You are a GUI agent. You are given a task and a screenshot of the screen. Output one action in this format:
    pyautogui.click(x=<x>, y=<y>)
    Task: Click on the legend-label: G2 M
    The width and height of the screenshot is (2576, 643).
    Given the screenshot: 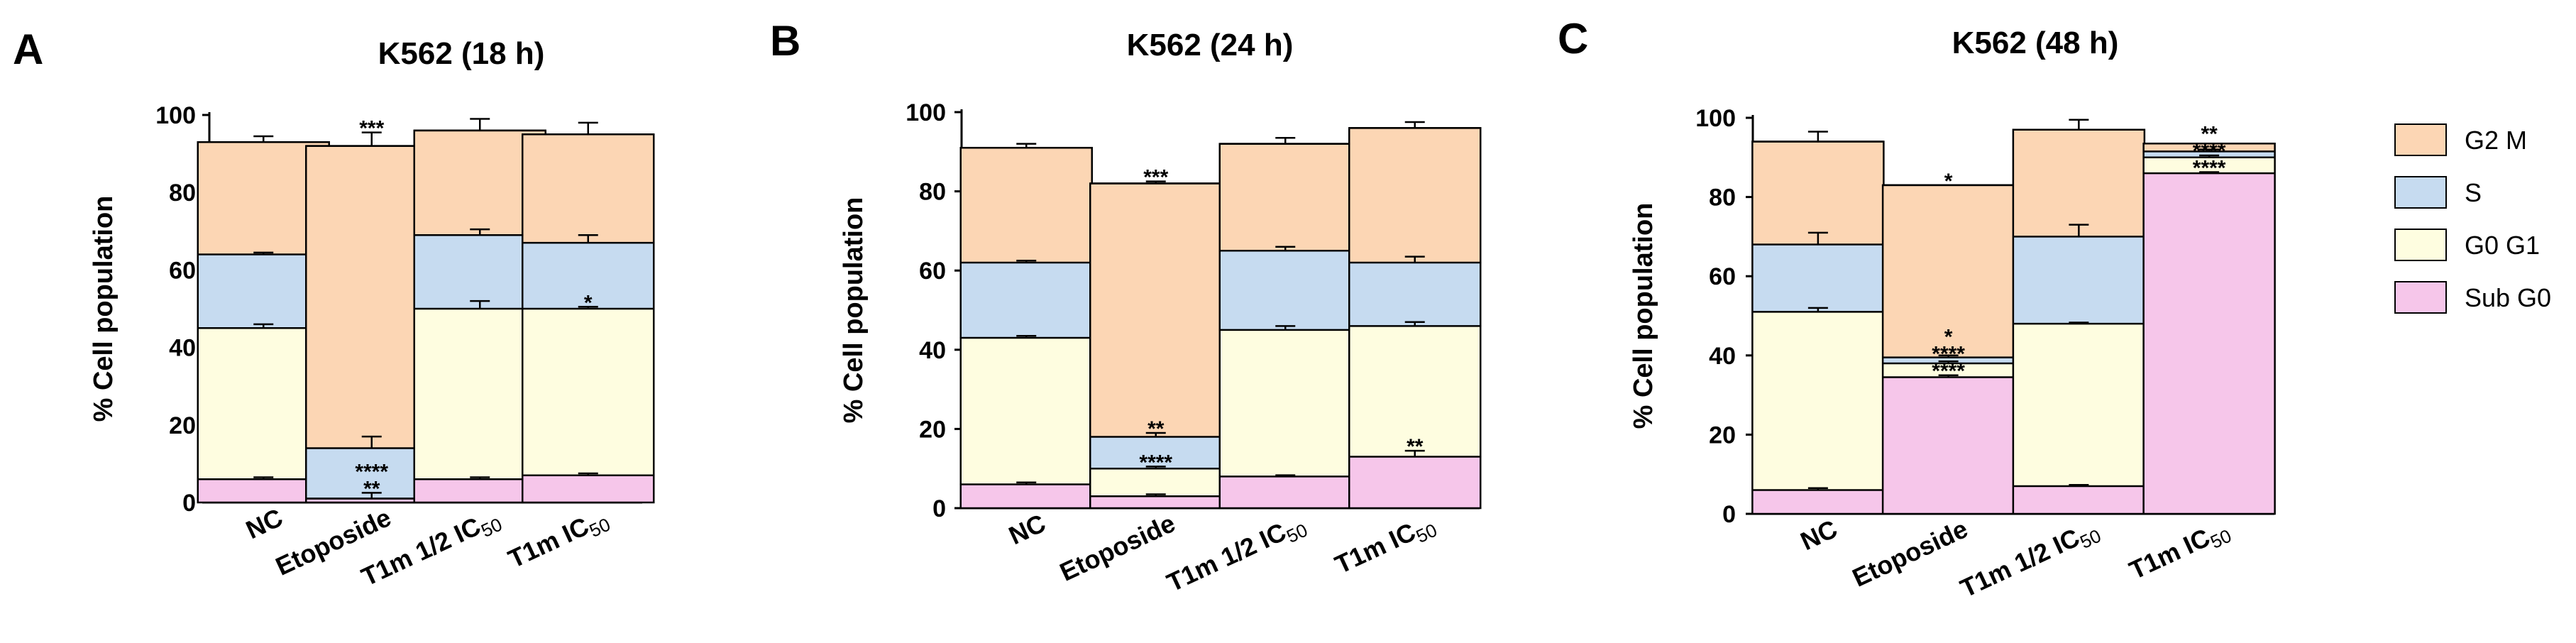 What is the action you would take?
    pyautogui.click(x=2496, y=140)
    